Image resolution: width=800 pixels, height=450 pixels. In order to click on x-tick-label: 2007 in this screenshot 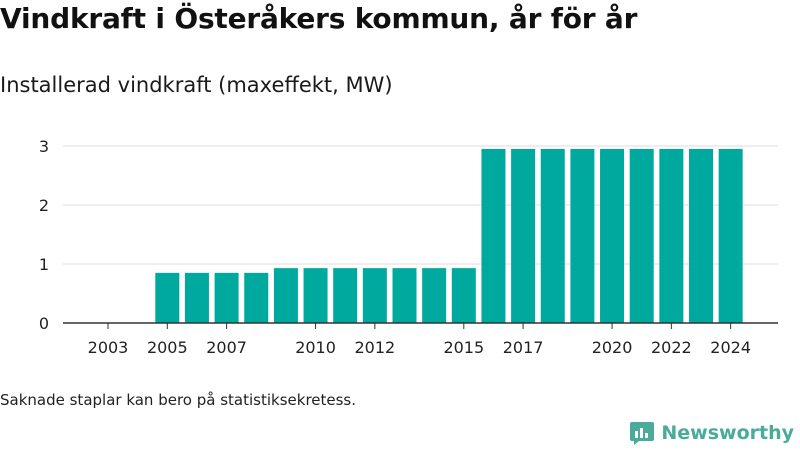, I will do `click(226, 347)`.